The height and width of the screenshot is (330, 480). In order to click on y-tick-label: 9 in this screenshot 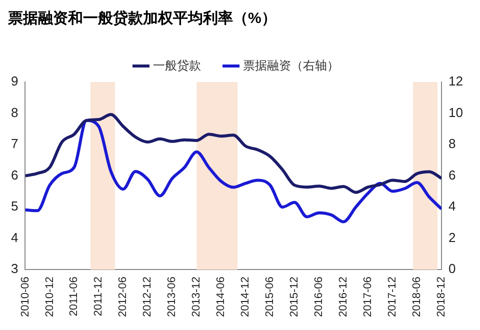, I will do `click(14, 81)`.